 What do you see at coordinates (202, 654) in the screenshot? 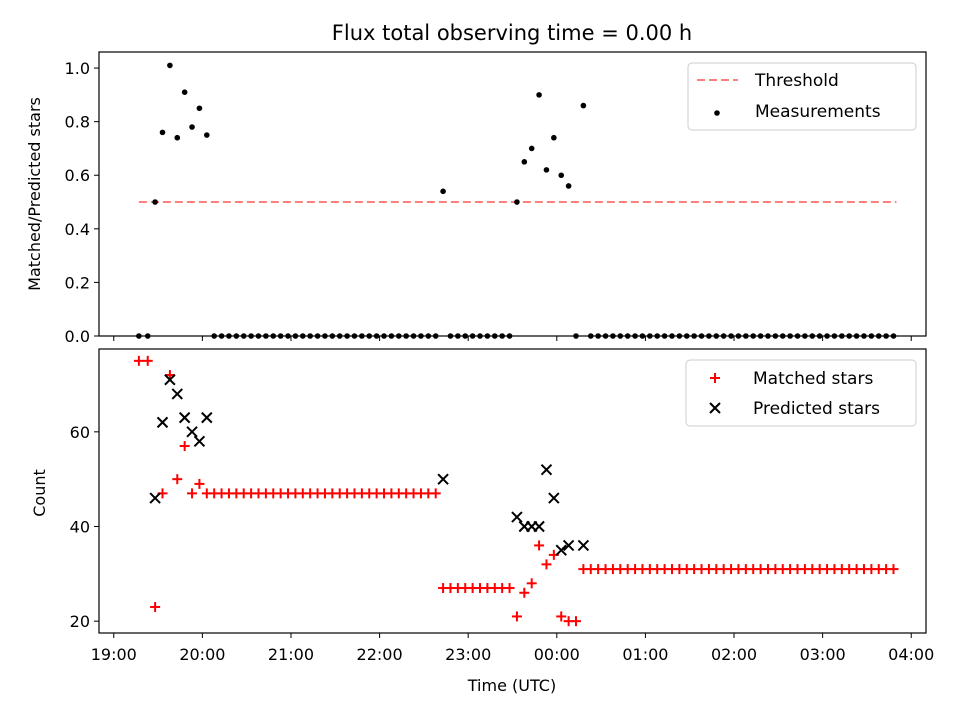
I see `bottom-xtick-label: 20:00` at bounding box center [202, 654].